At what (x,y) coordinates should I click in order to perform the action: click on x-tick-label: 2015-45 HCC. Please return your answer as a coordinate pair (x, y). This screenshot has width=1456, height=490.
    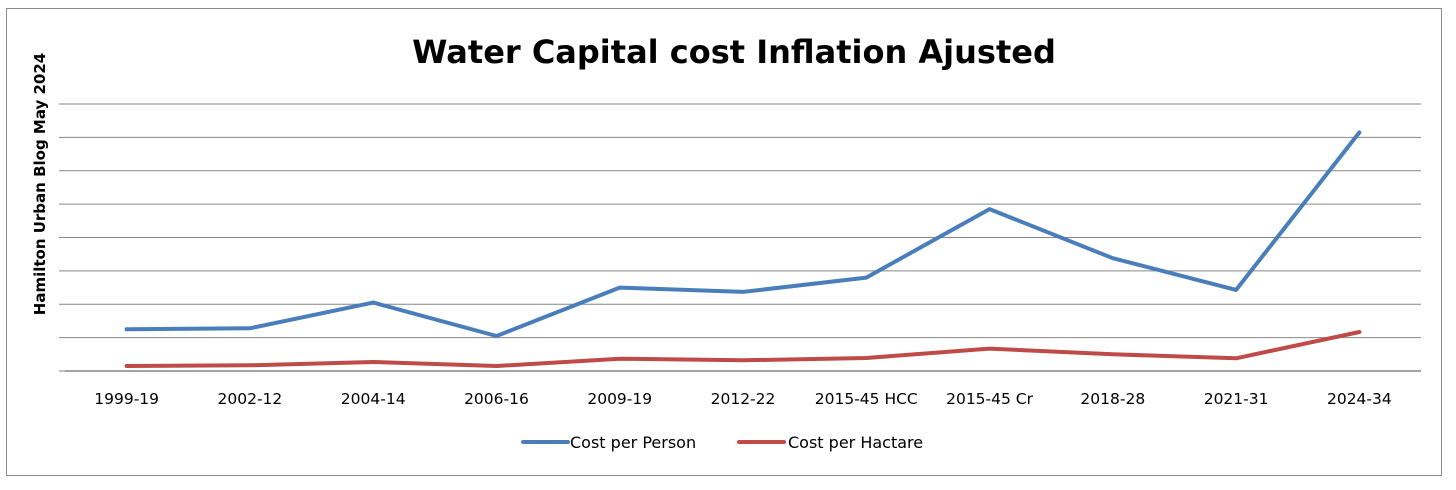
    Looking at the image, I should click on (866, 399).